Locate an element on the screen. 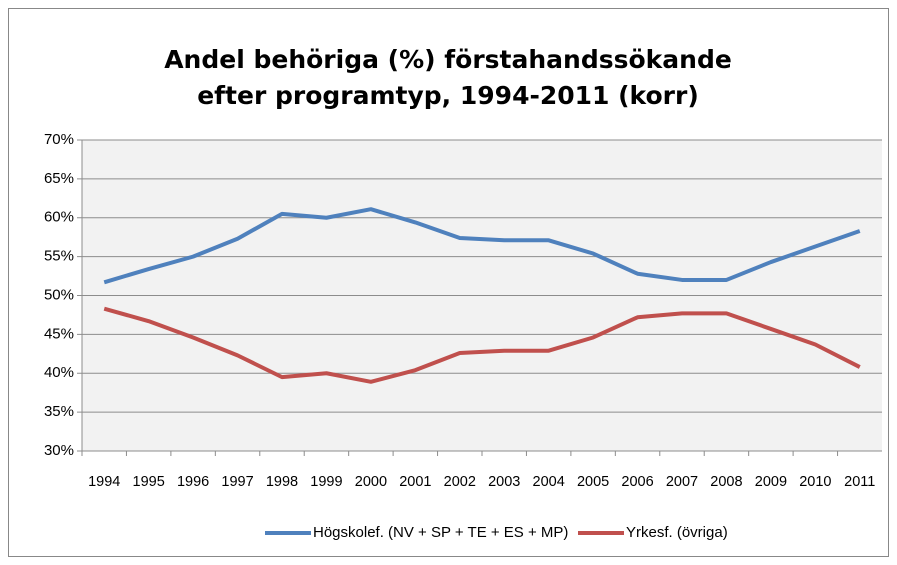 This screenshot has width=897, height=565. y-tick-label: 40% is located at coordinates (59, 372).